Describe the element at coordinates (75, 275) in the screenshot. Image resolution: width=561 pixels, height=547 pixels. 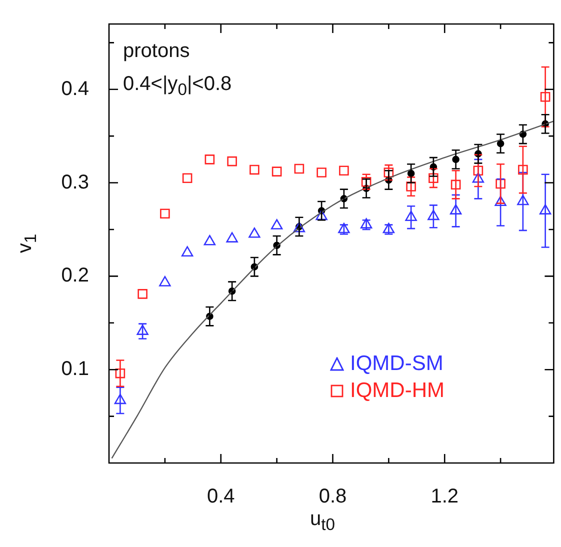
I see `y-tick-label: 0.2` at that location.